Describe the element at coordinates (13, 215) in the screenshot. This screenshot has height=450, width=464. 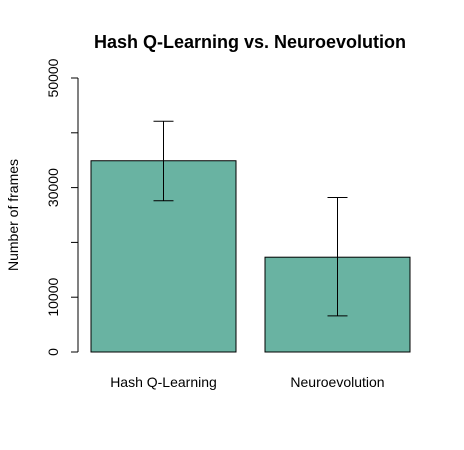
I see `y-axis-label: Number of frames` at that location.